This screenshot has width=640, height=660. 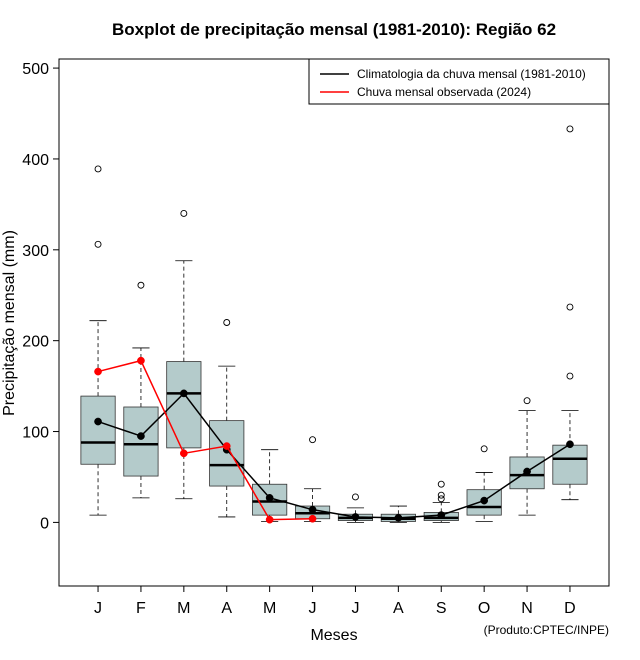 What do you see at coordinates (141, 608) in the screenshot?
I see `x-tick-label: F` at bounding box center [141, 608].